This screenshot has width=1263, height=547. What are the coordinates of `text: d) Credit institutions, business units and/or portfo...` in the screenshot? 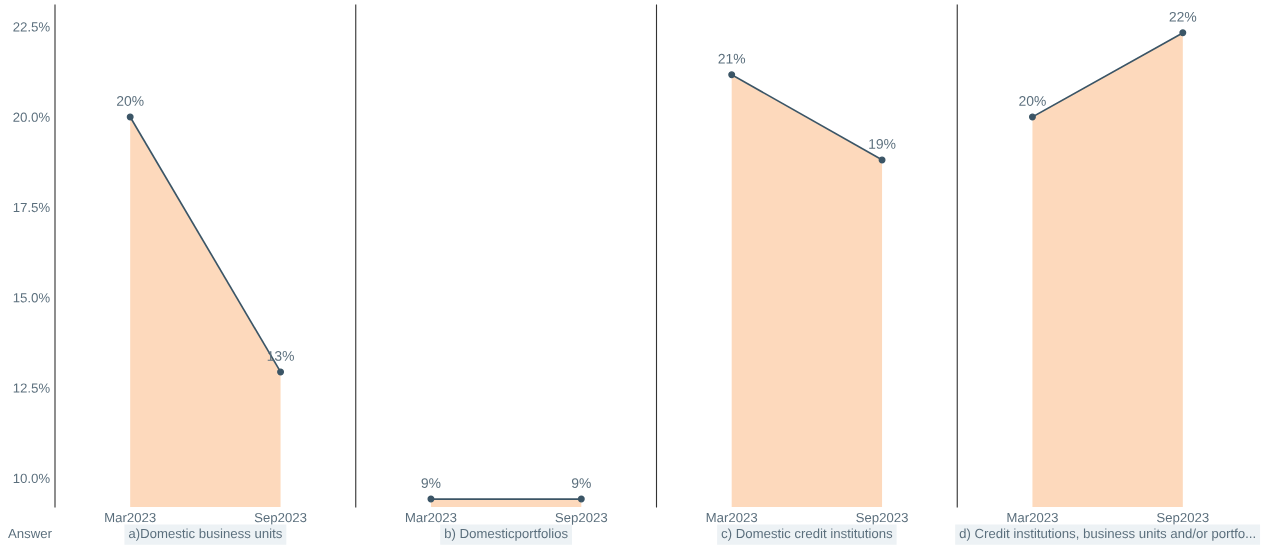 It's located at (1107, 534).